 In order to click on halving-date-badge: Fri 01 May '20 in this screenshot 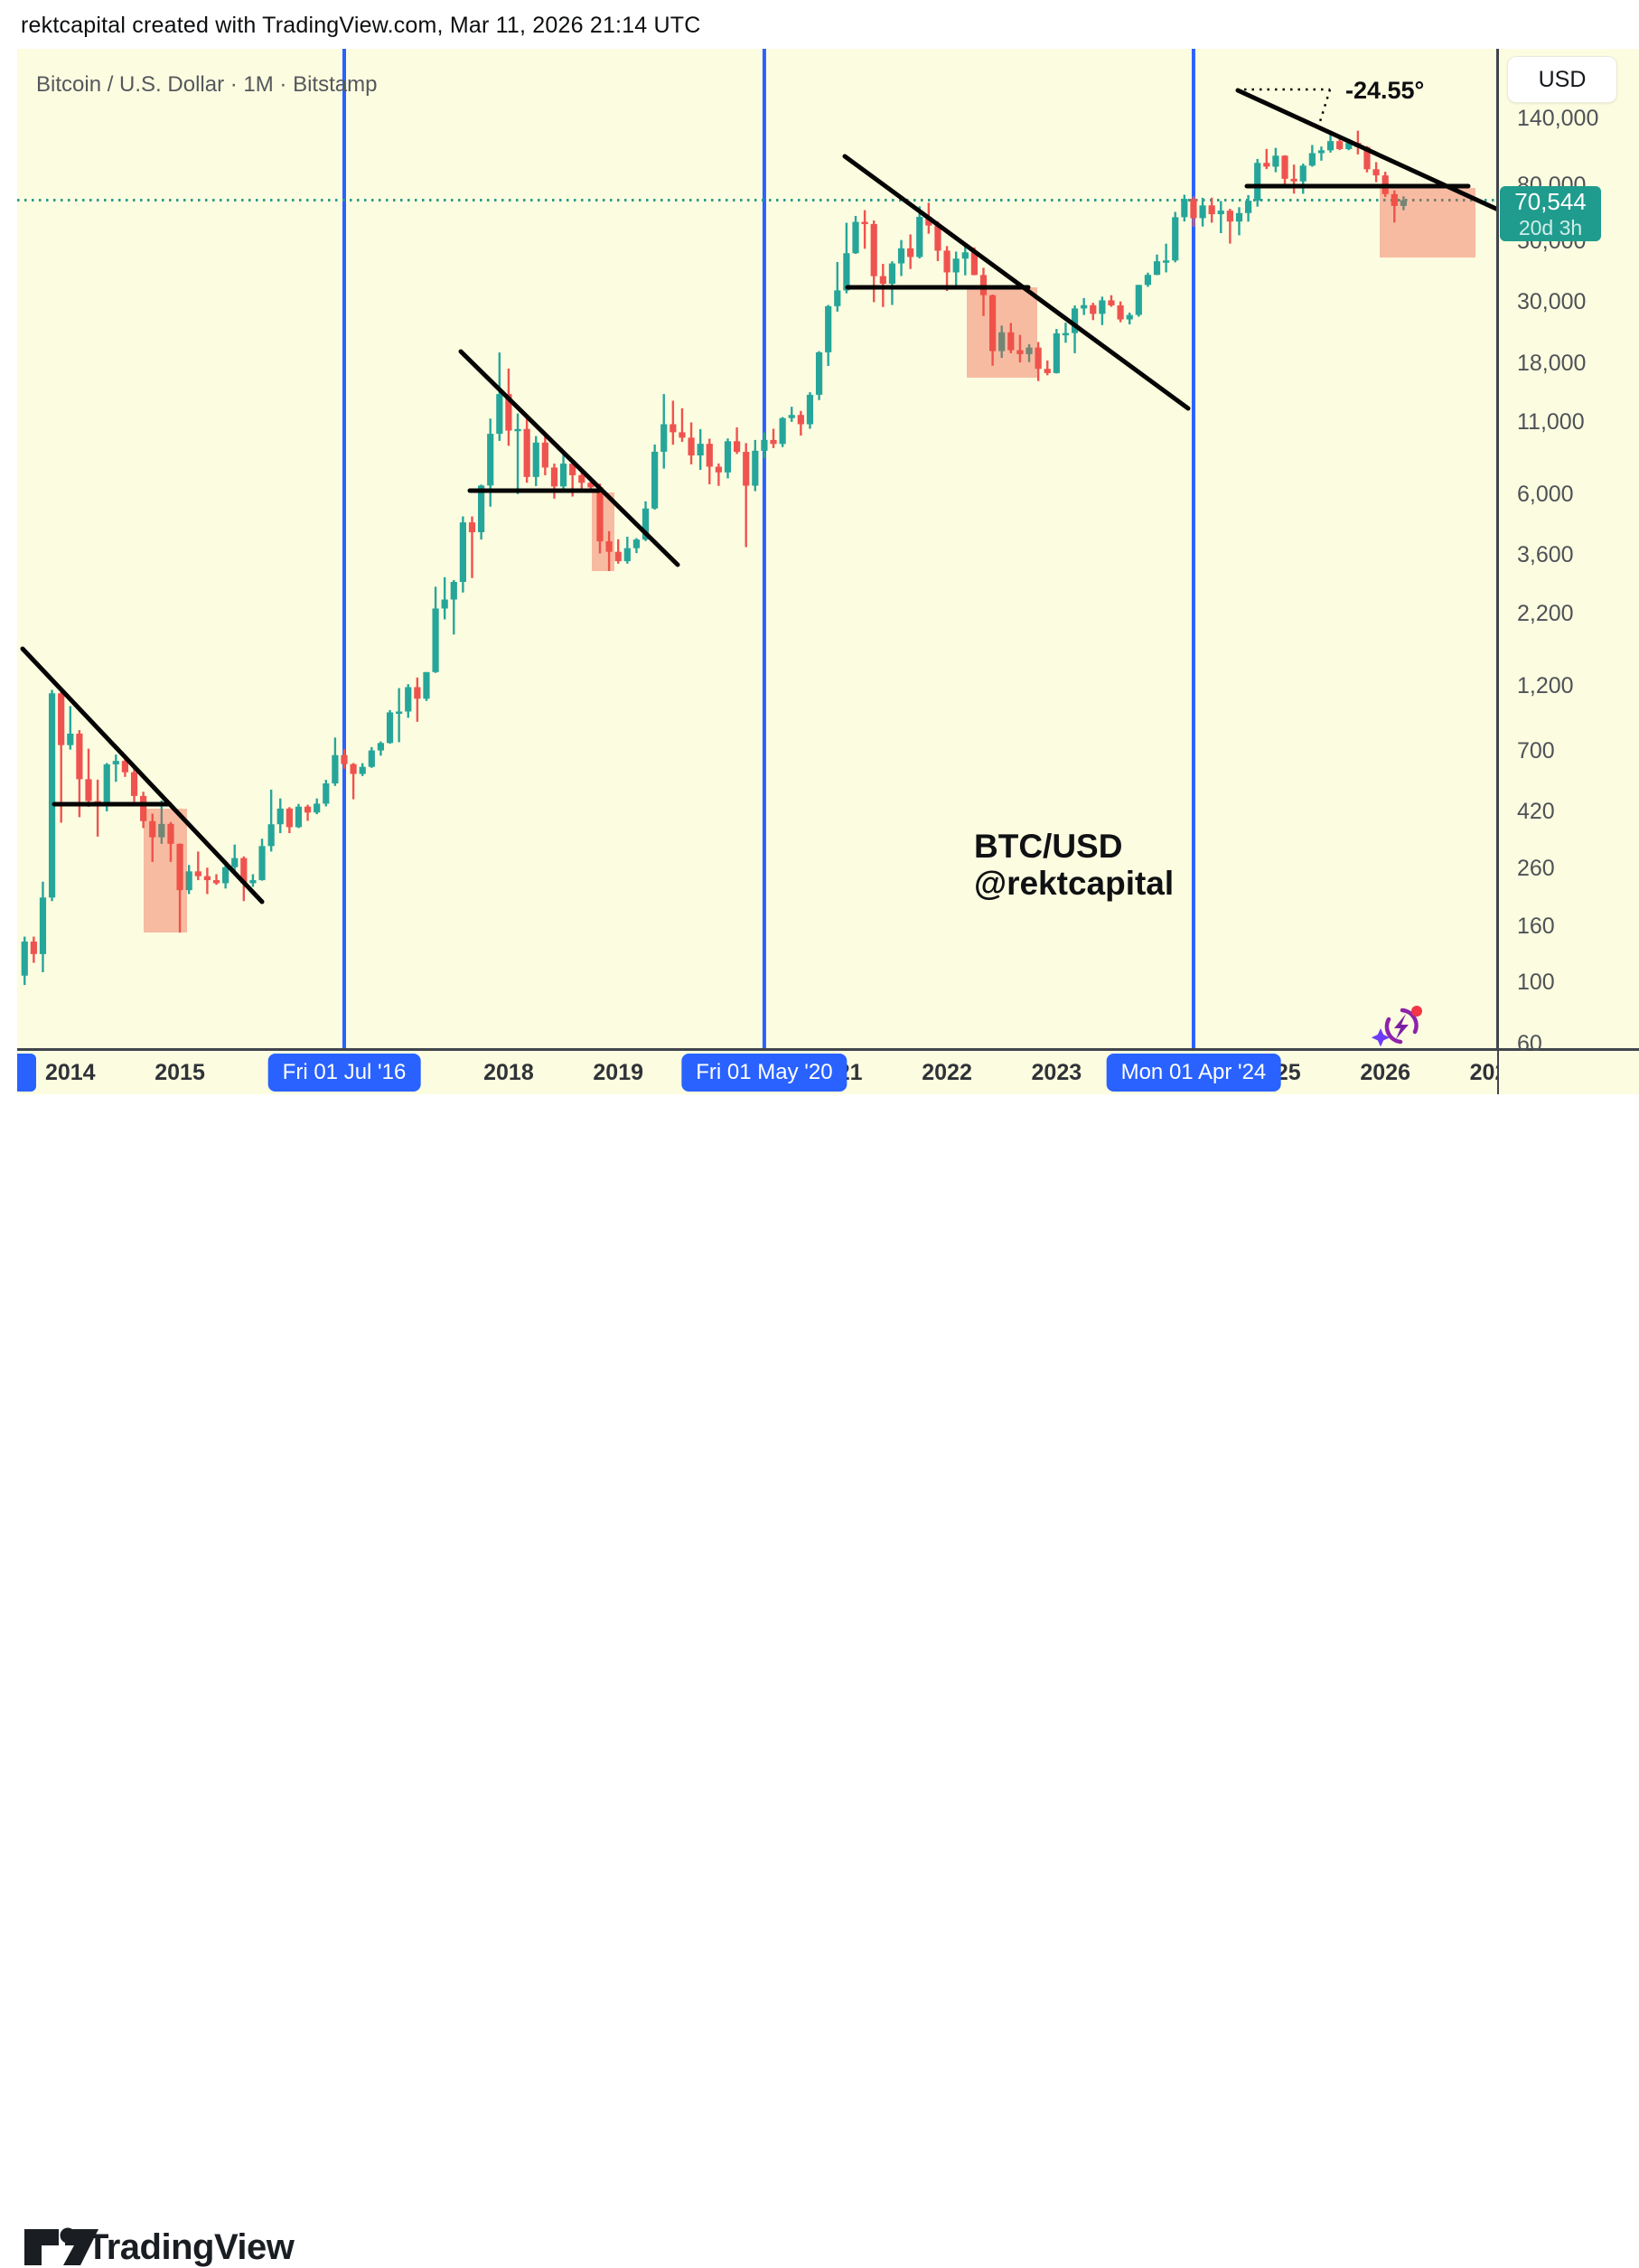, I will do `click(764, 1073)`.